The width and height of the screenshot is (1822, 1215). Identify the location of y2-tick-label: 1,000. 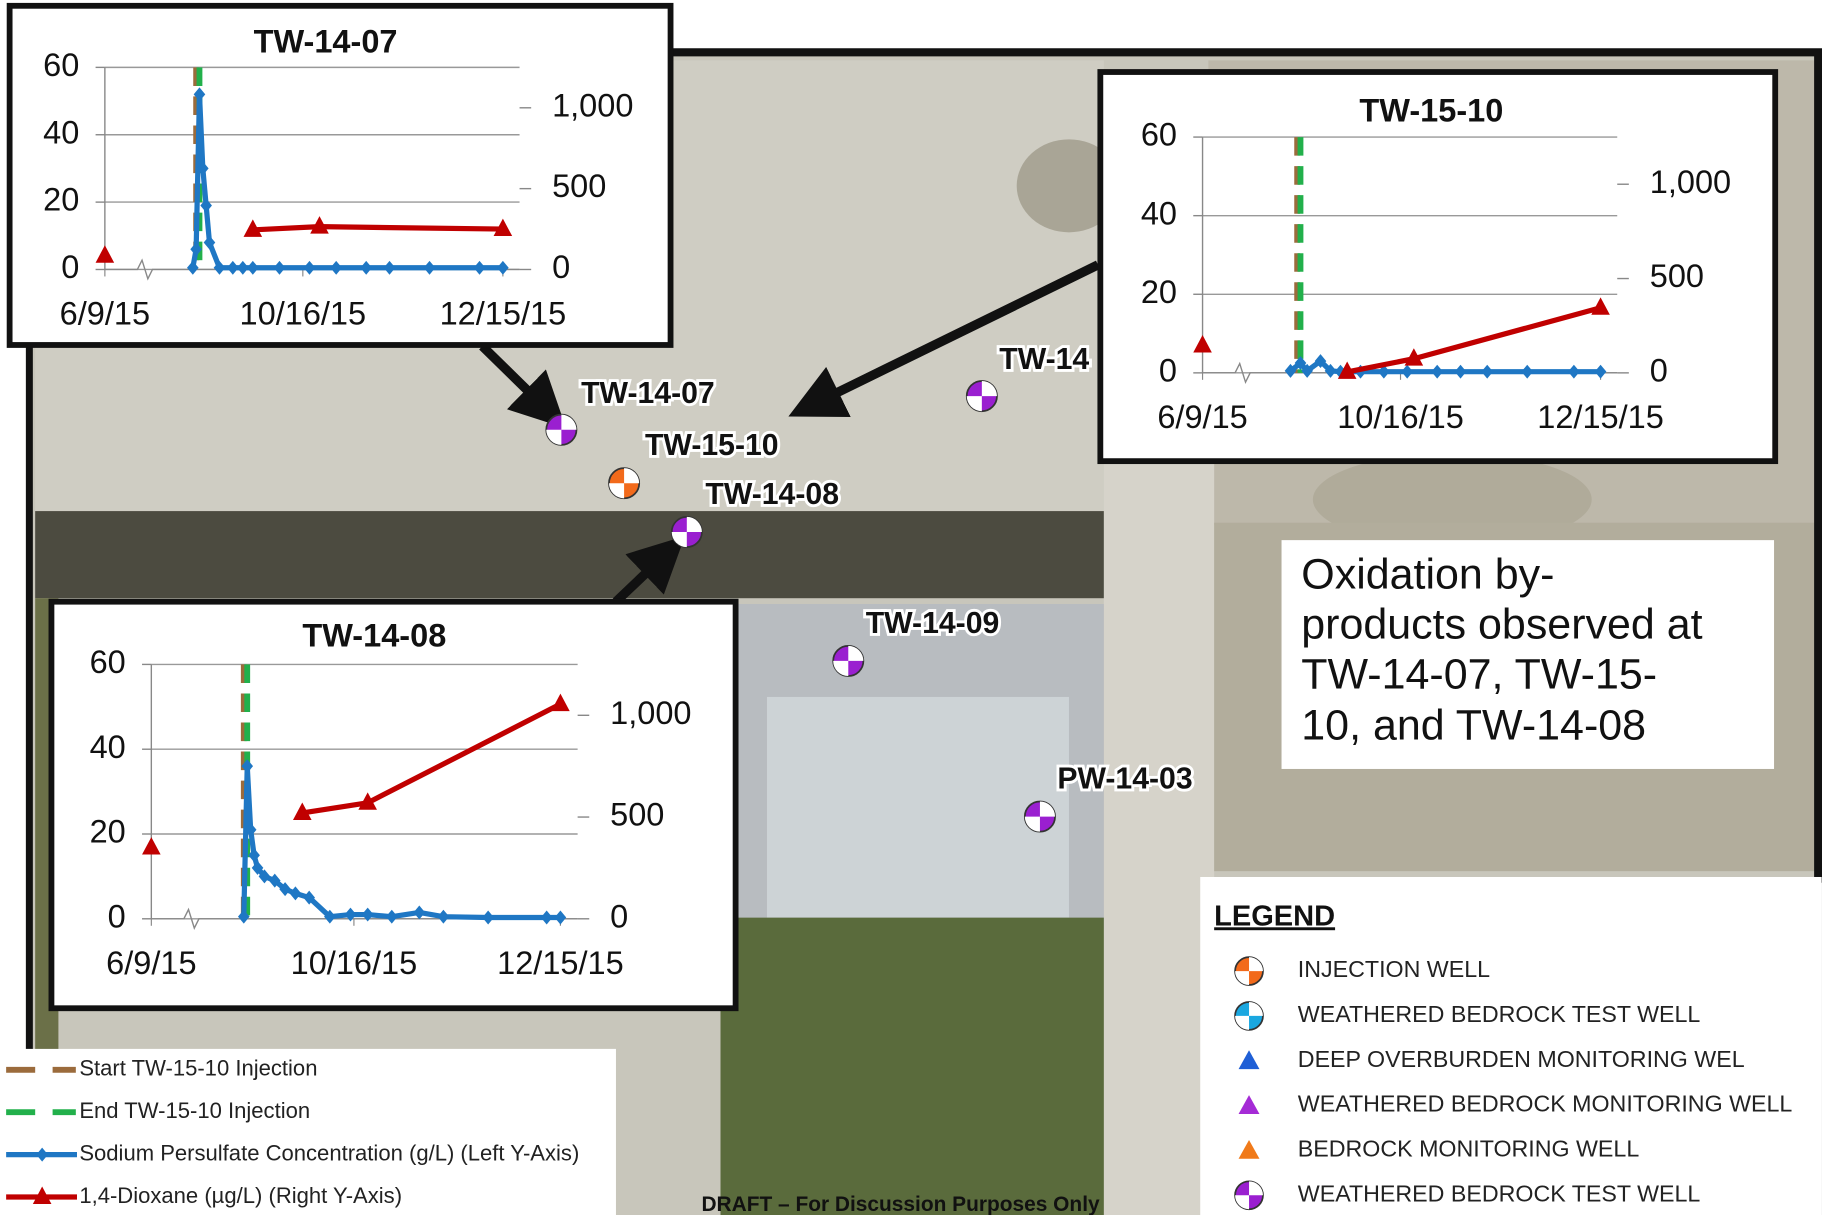
(1690, 182).